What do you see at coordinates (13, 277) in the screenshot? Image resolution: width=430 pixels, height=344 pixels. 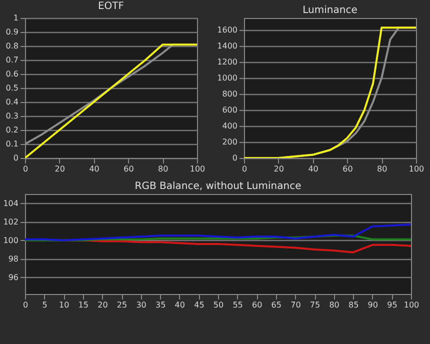 I see `y-tick-label: 96` at bounding box center [13, 277].